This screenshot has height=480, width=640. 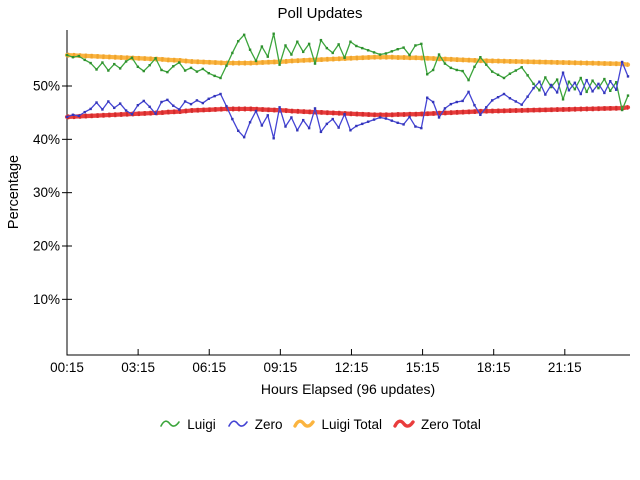 I want to click on legend-label: Zero Total, so click(x=451, y=424).